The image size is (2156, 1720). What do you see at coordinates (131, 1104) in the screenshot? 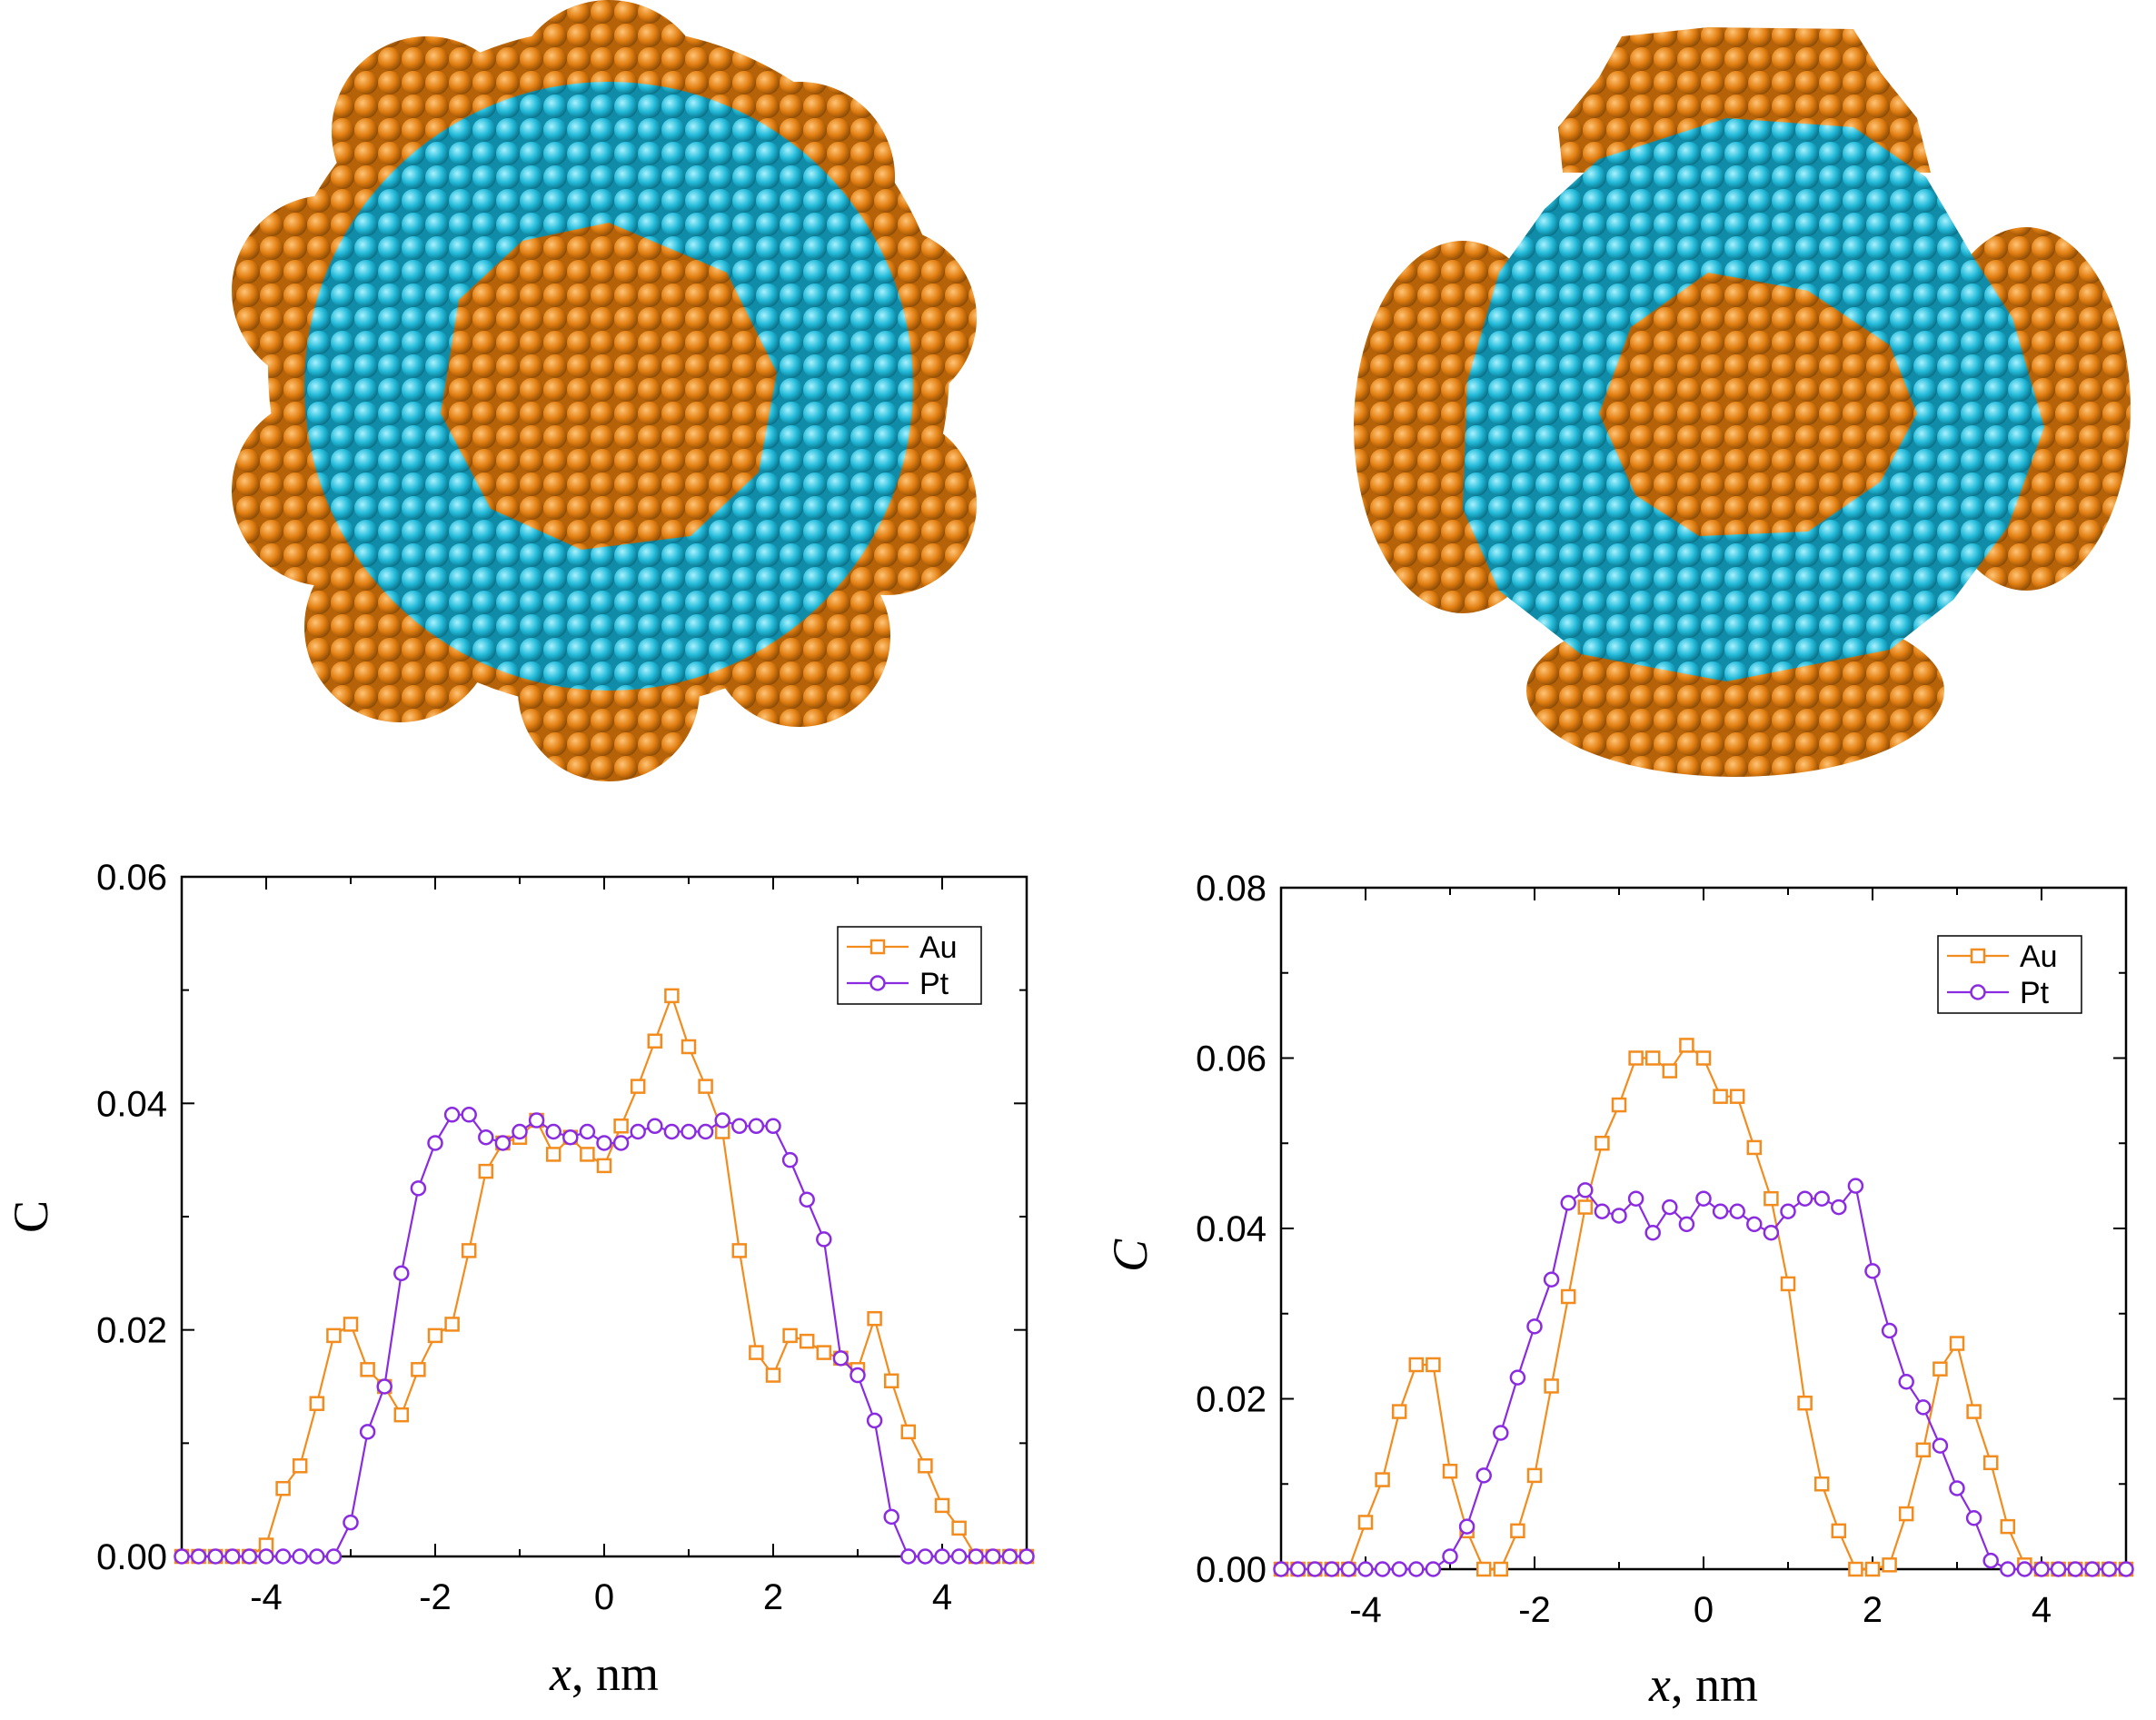
I see `y-tick-label: 0.04` at bounding box center [131, 1104].